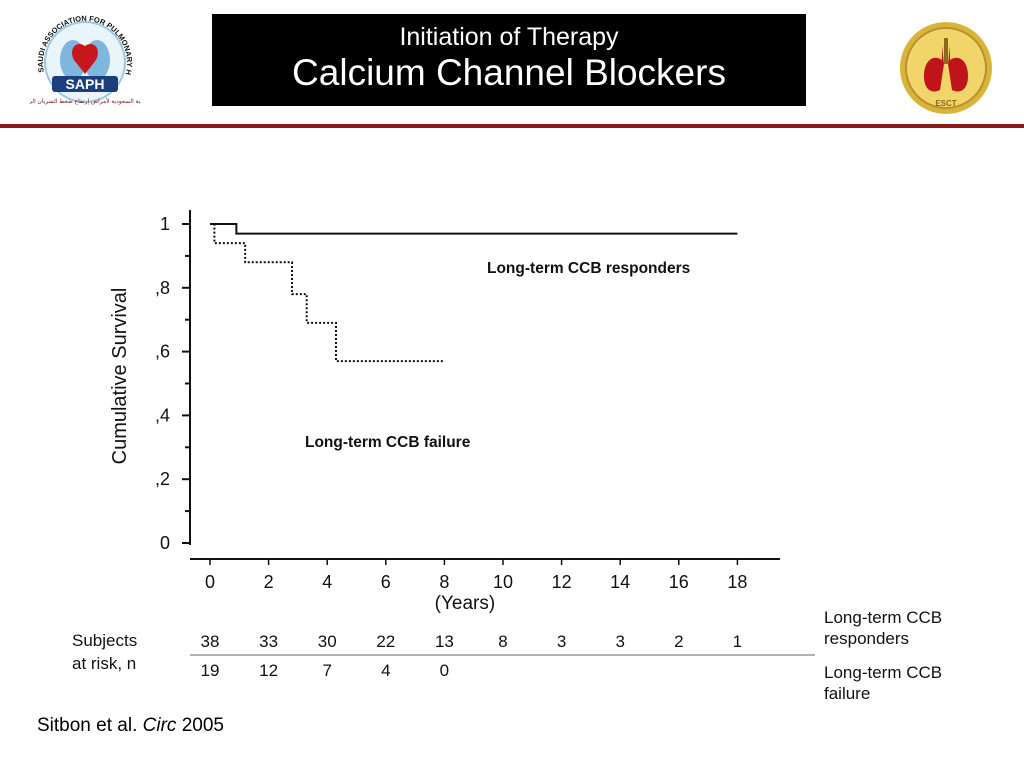  What do you see at coordinates (87, 725) in the screenshot?
I see `citation-authors: Sitbon et al.` at bounding box center [87, 725].